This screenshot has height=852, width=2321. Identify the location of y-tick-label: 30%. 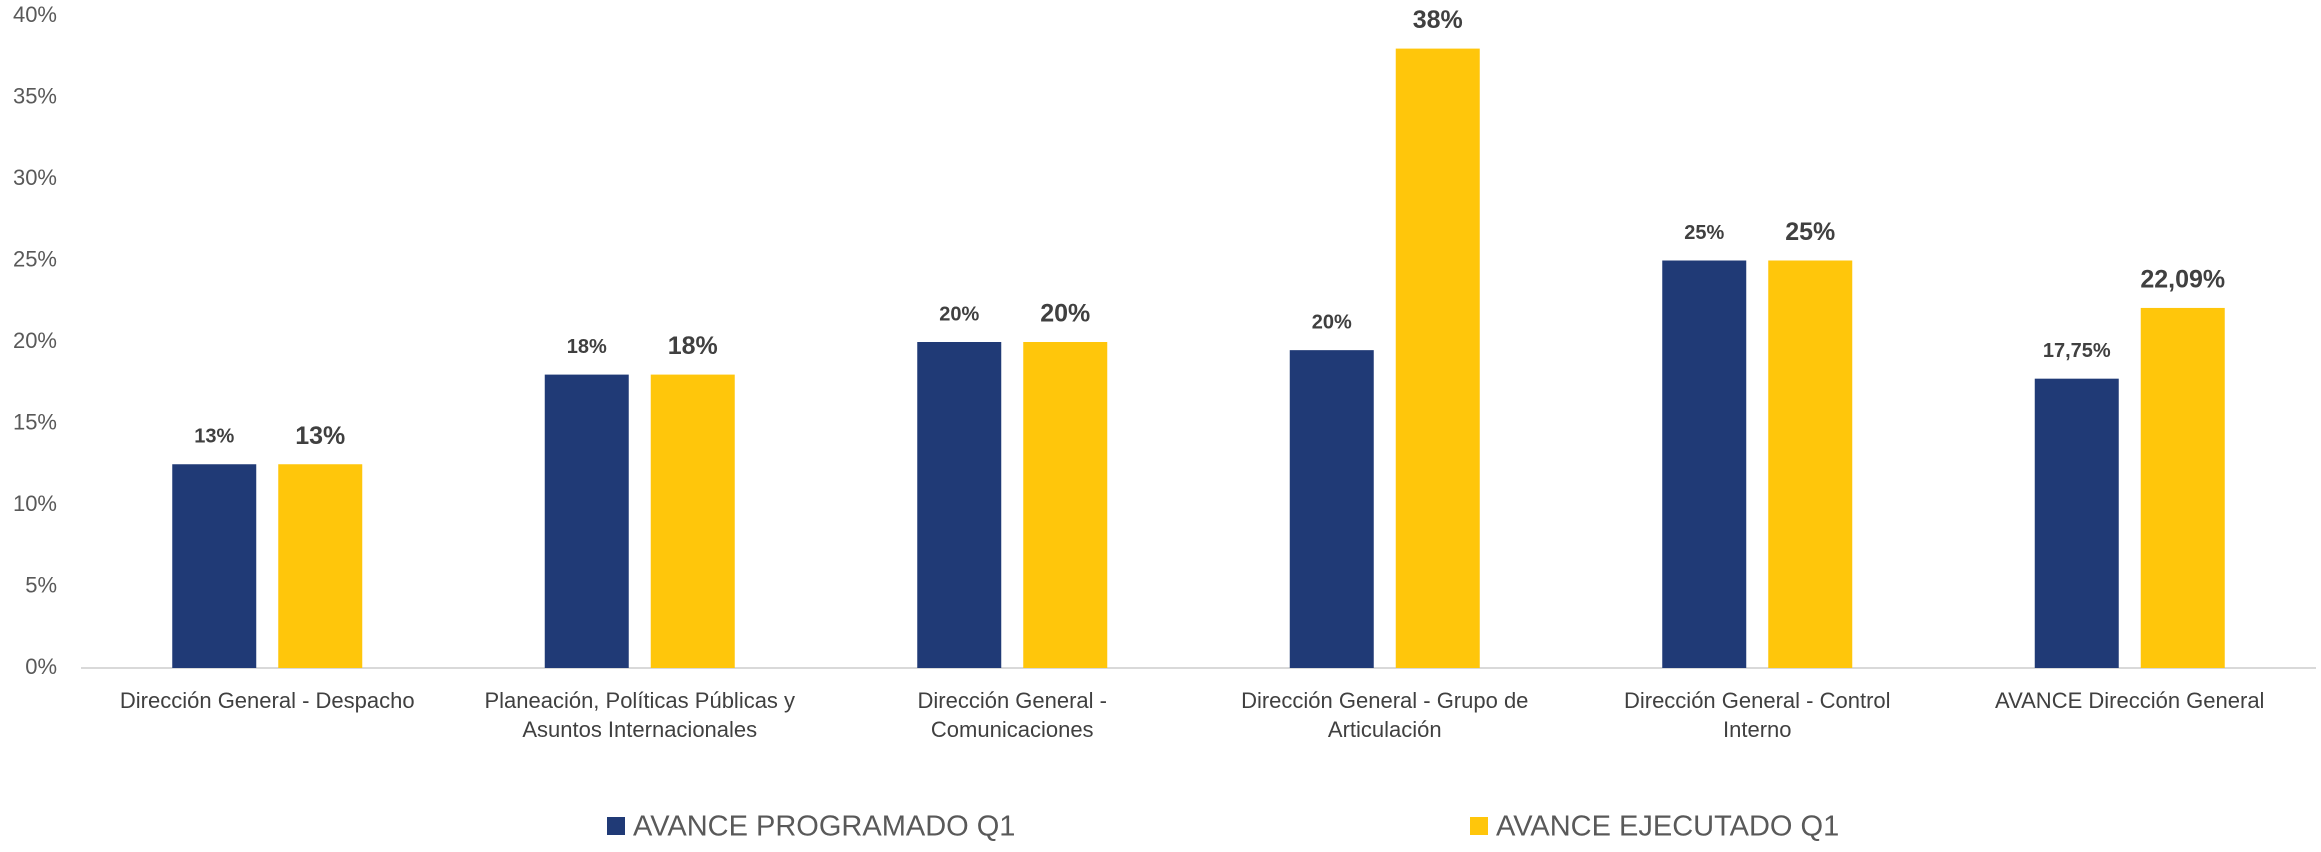
(35, 177).